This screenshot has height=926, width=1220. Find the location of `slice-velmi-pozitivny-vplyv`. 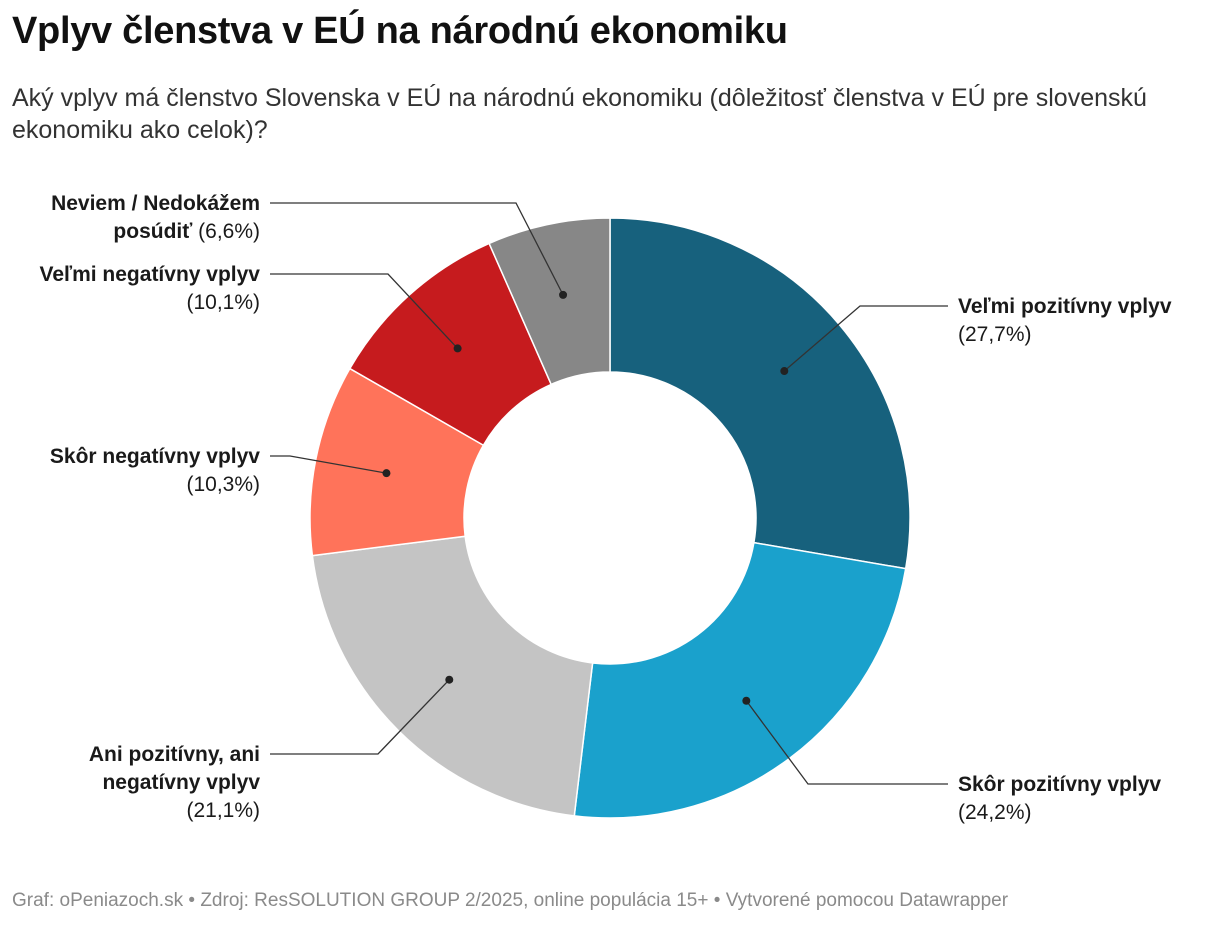

slice-velmi-pozitivny-vplyv is located at coordinates (760, 393).